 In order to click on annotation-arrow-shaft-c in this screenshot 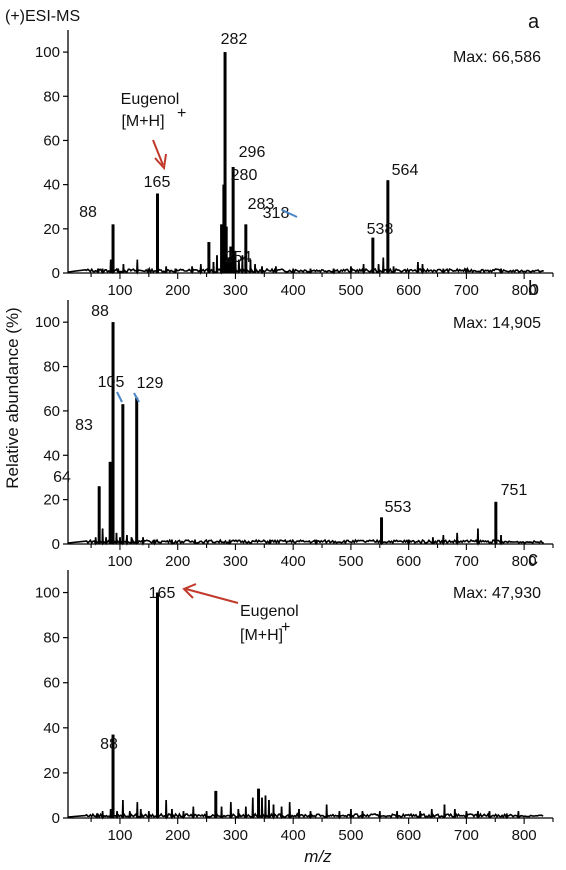, I will do `click(212, 596)`.